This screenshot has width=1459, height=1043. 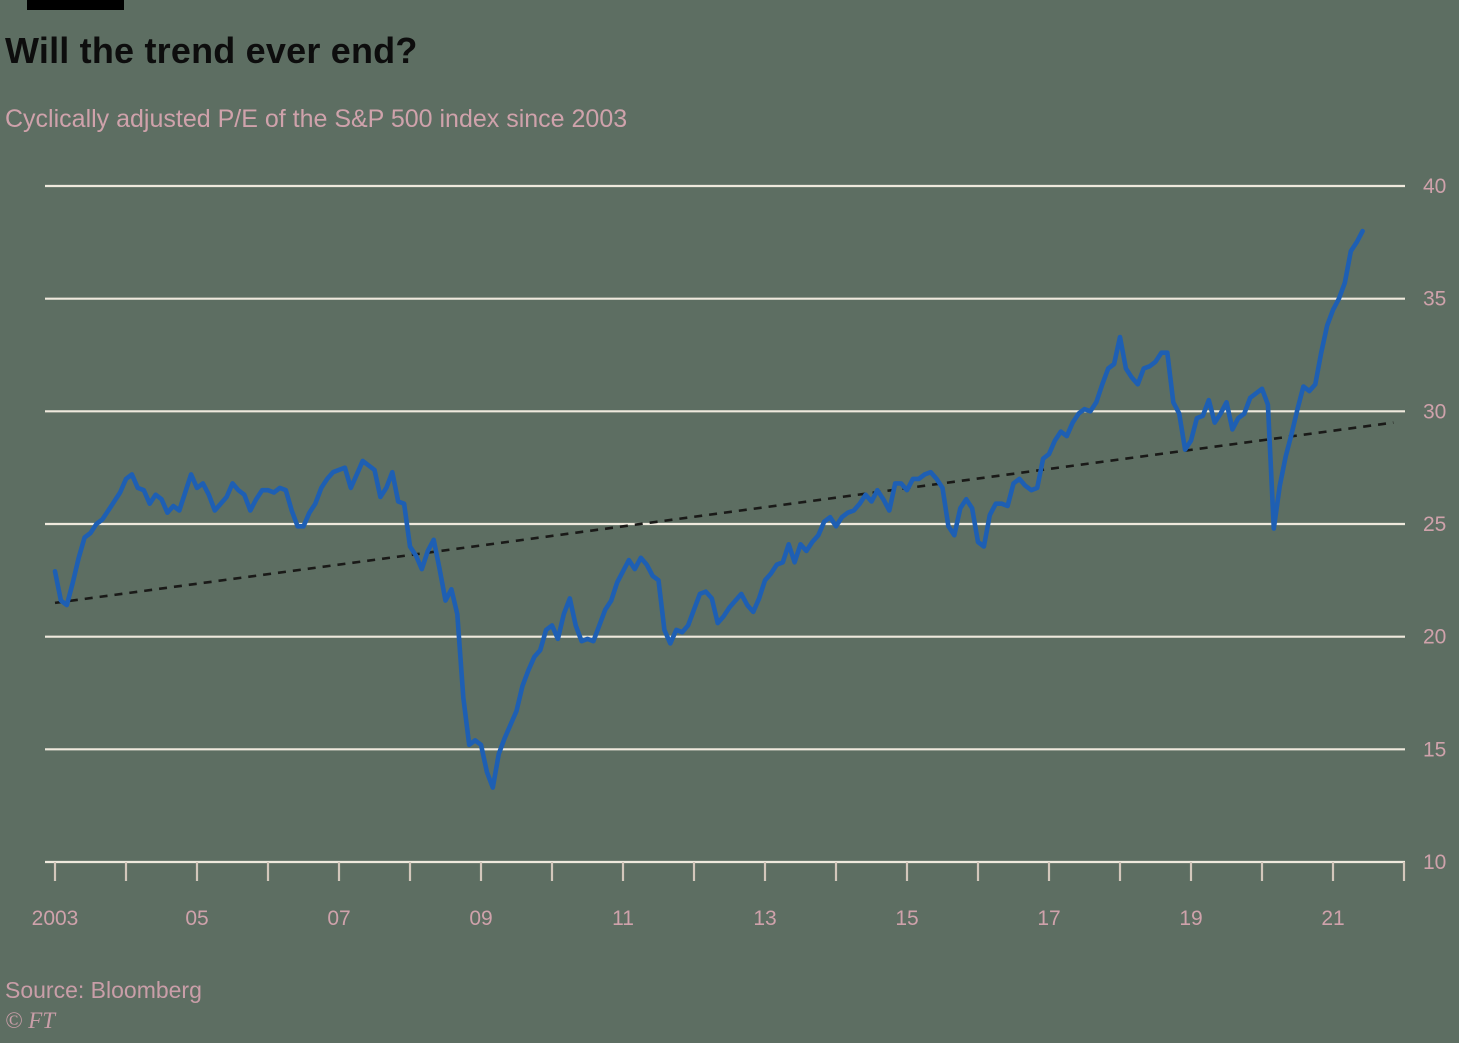 What do you see at coordinates (1434, 862) in the screenshot?
I see `y-axis-label-10: 10` at bounding box center [1434, 862].